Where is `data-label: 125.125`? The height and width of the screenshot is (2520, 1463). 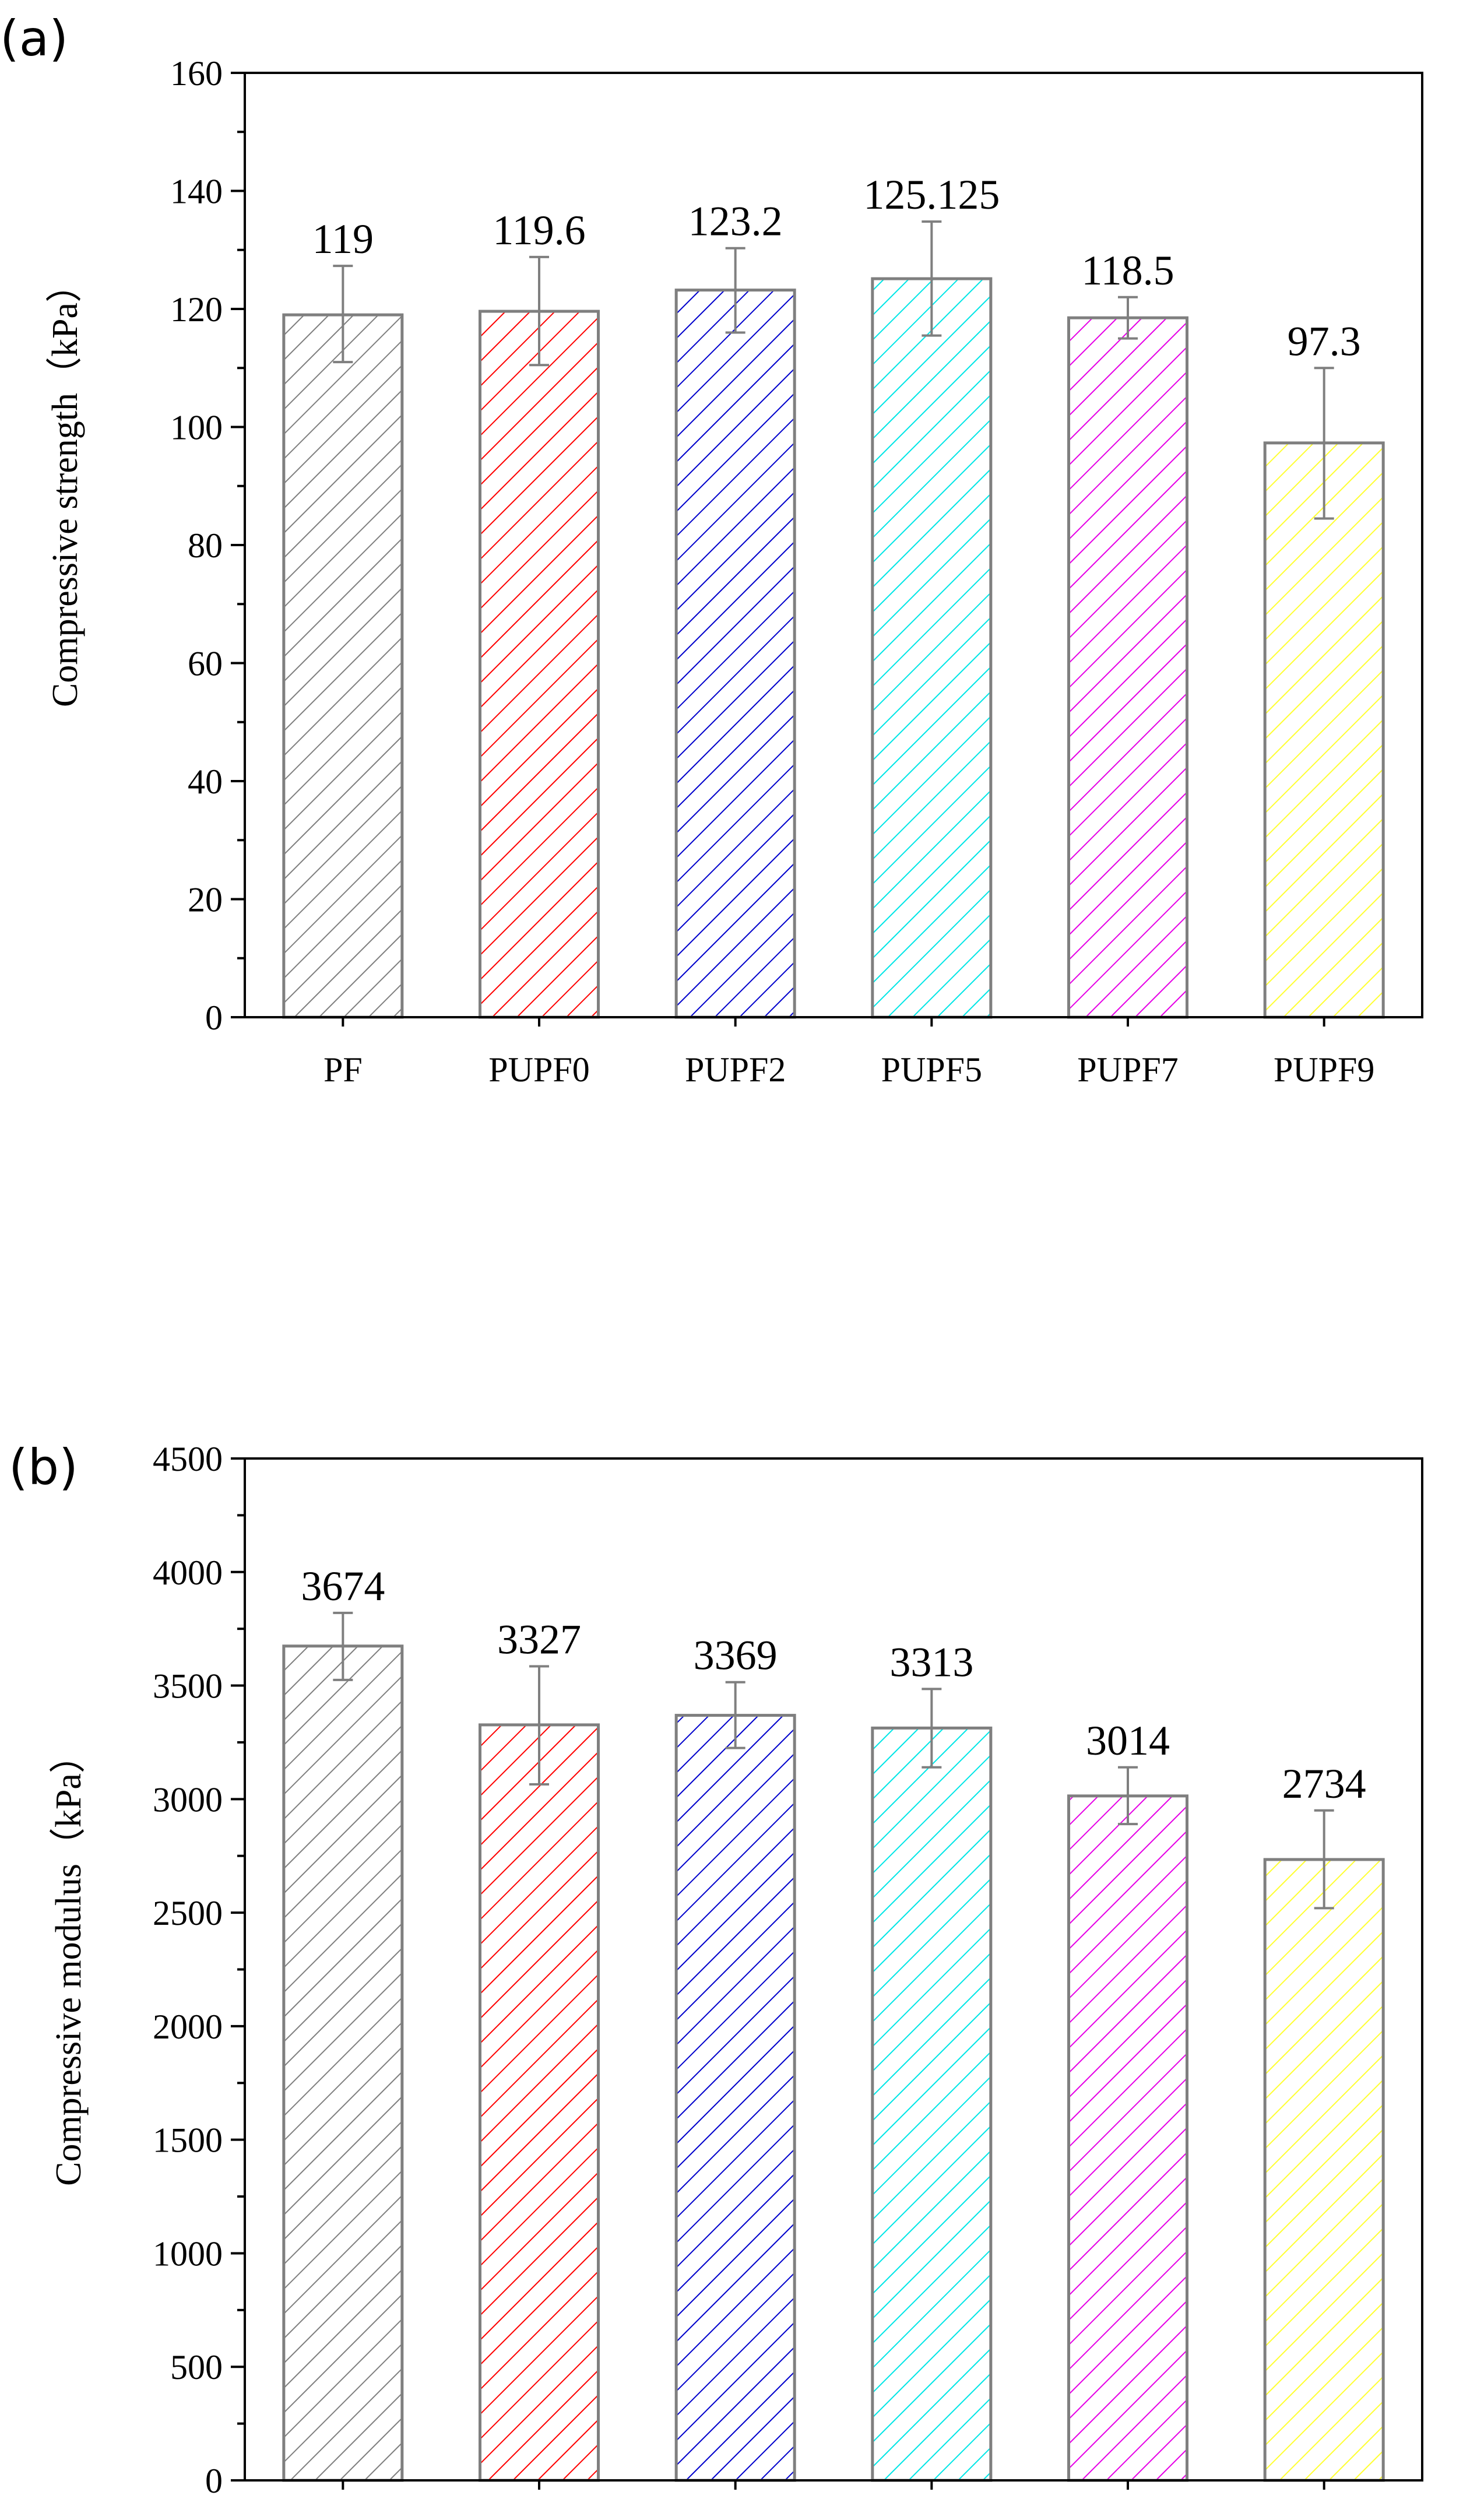
data-label: 125.125 is located at coordinates (931, 194).